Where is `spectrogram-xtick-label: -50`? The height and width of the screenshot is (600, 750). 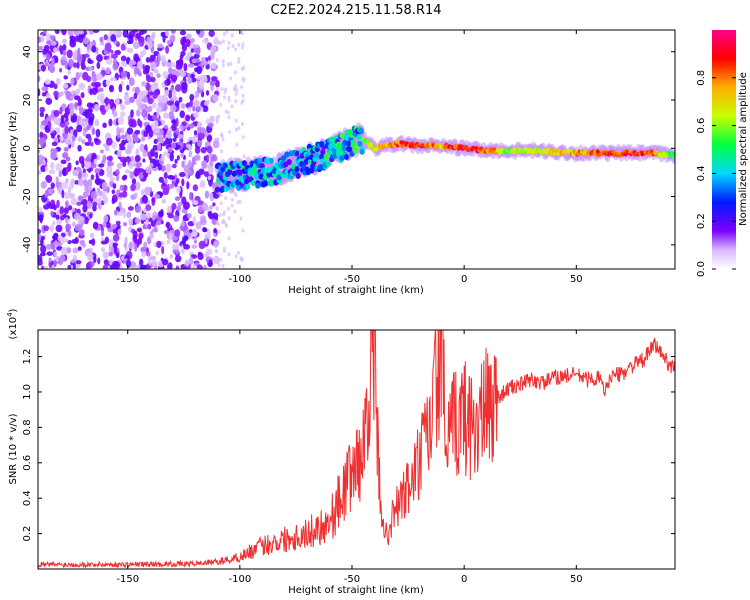 spectrogram-xtick-label: -50 is located at coordinates (352, 279).